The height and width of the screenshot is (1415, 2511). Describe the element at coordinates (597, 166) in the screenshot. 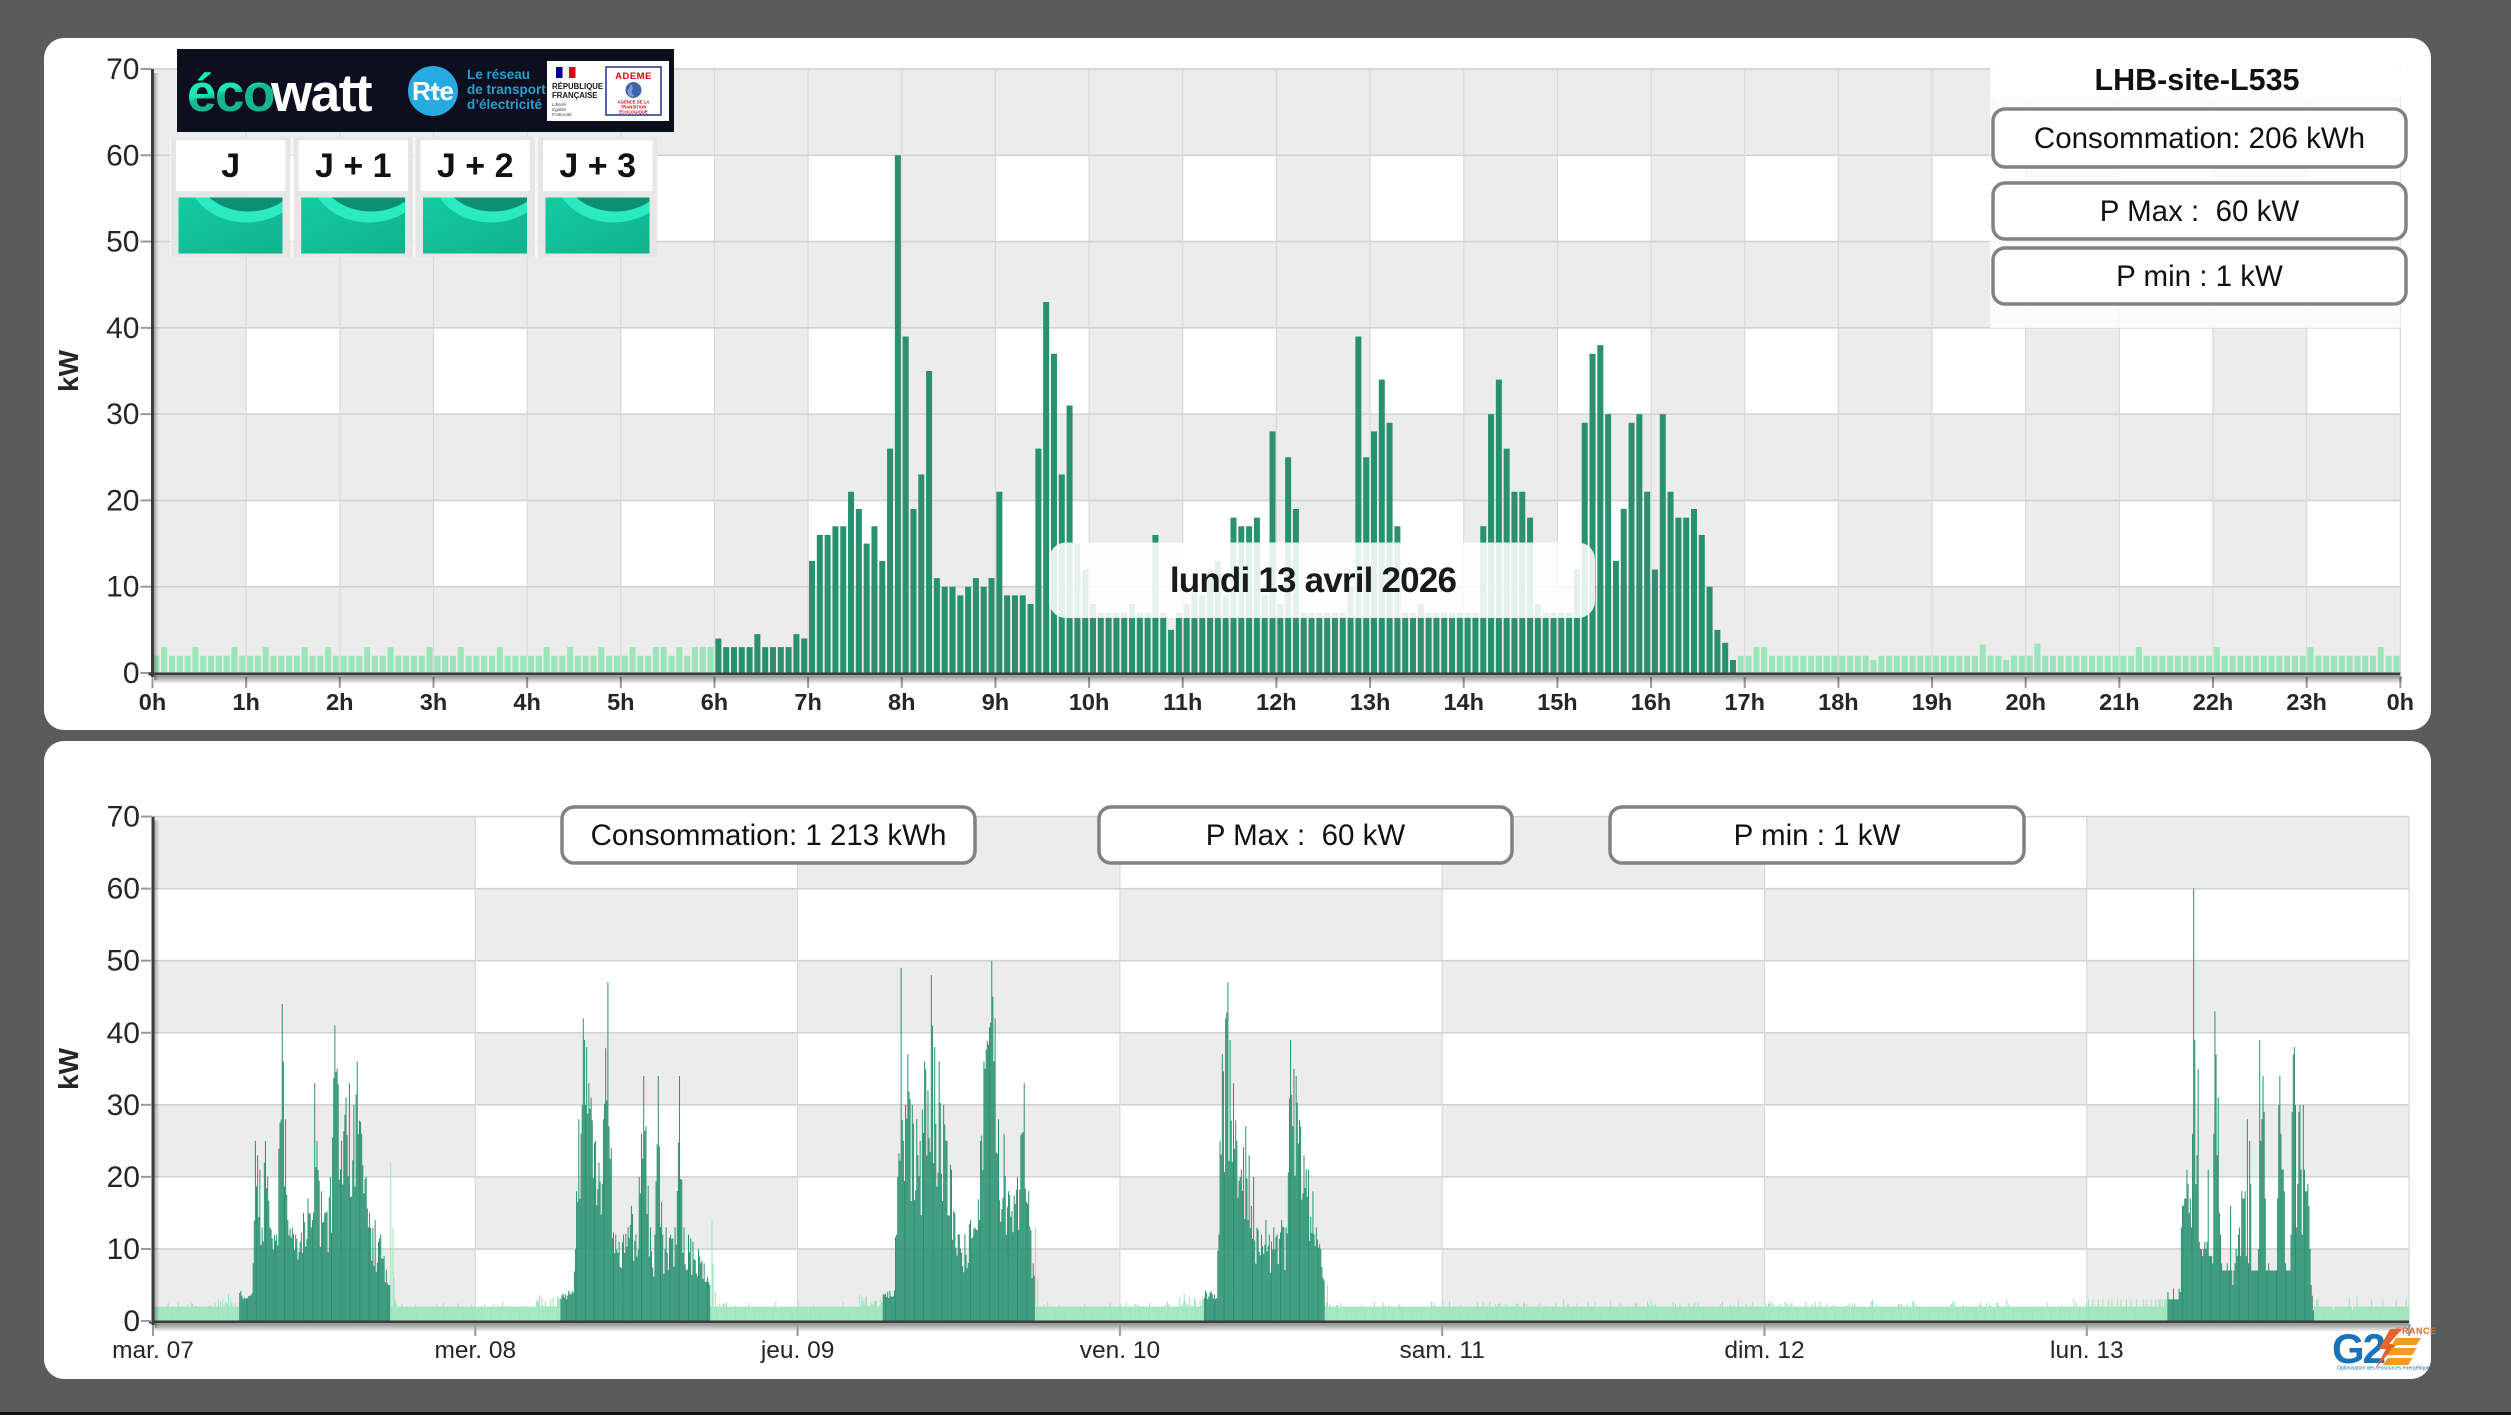

I see `svg-text: J + 3` at that location.